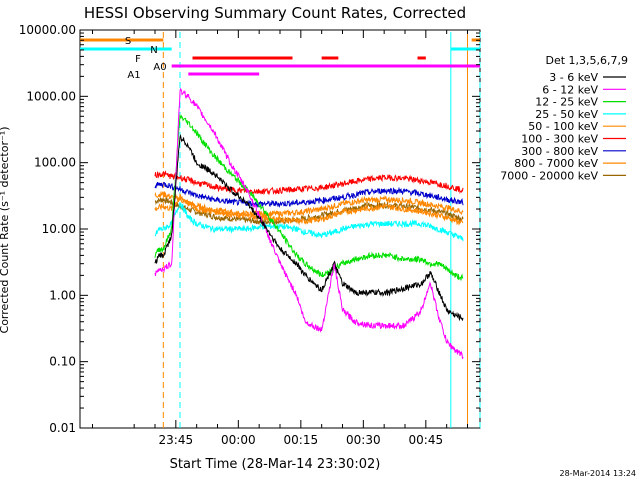 The image size is (640, 480). I want to click on y-tick-label: 1.00, so click(62, 295).